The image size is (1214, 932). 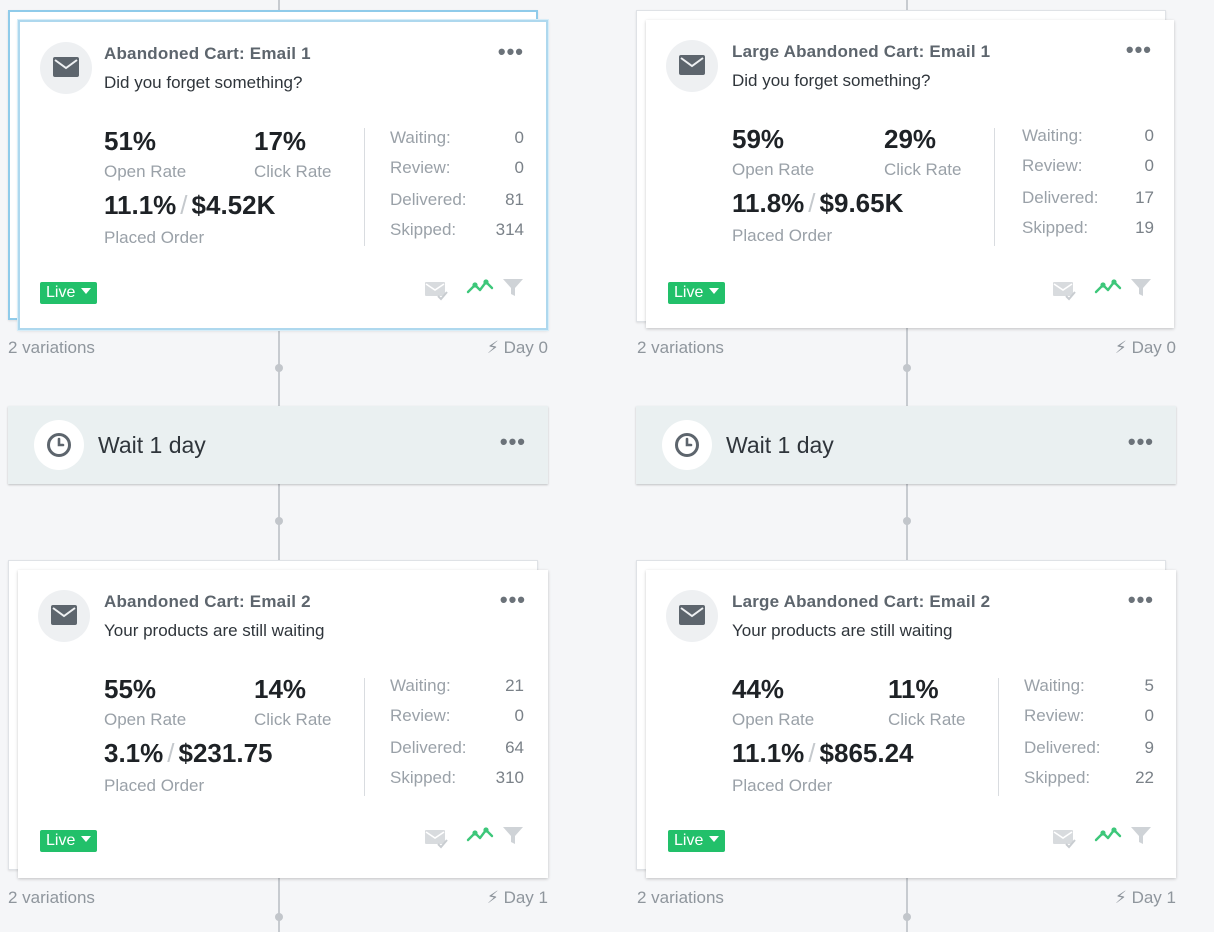 What do you see at coordinates (514, 747) in the screenshot?
I see `delivered-count: 64` at bounding box center [514, 747].